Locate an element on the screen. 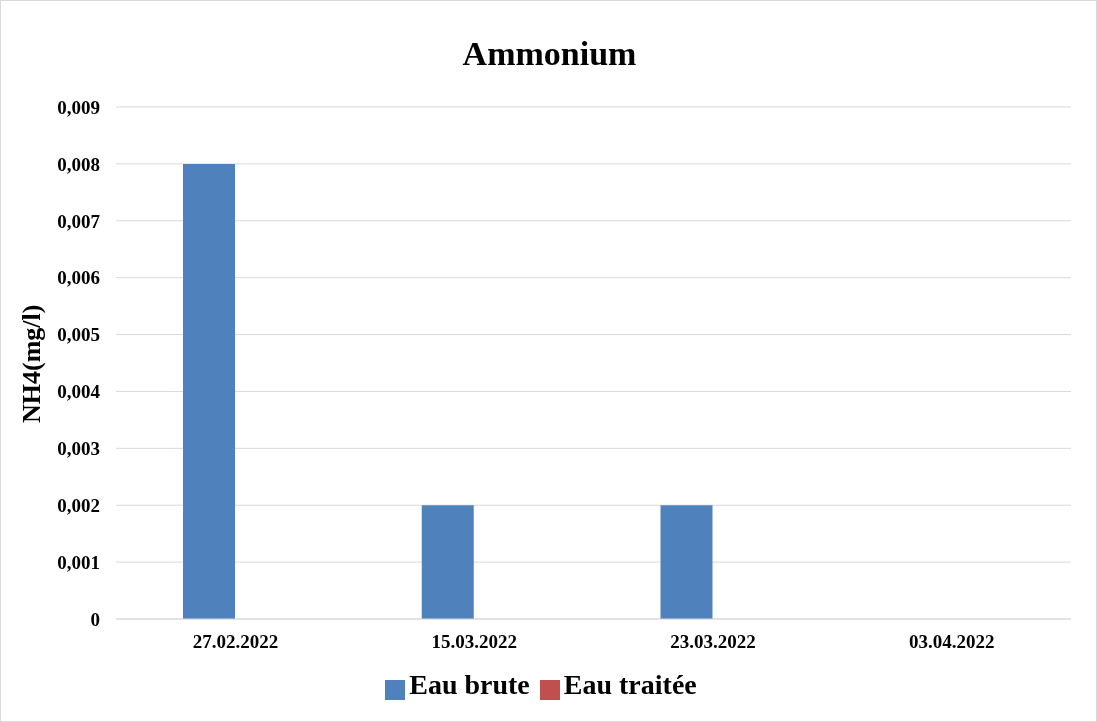 The image size is (1097, 722). x-tick-label: 23.03.2022 is located at coordinates (713, 642).